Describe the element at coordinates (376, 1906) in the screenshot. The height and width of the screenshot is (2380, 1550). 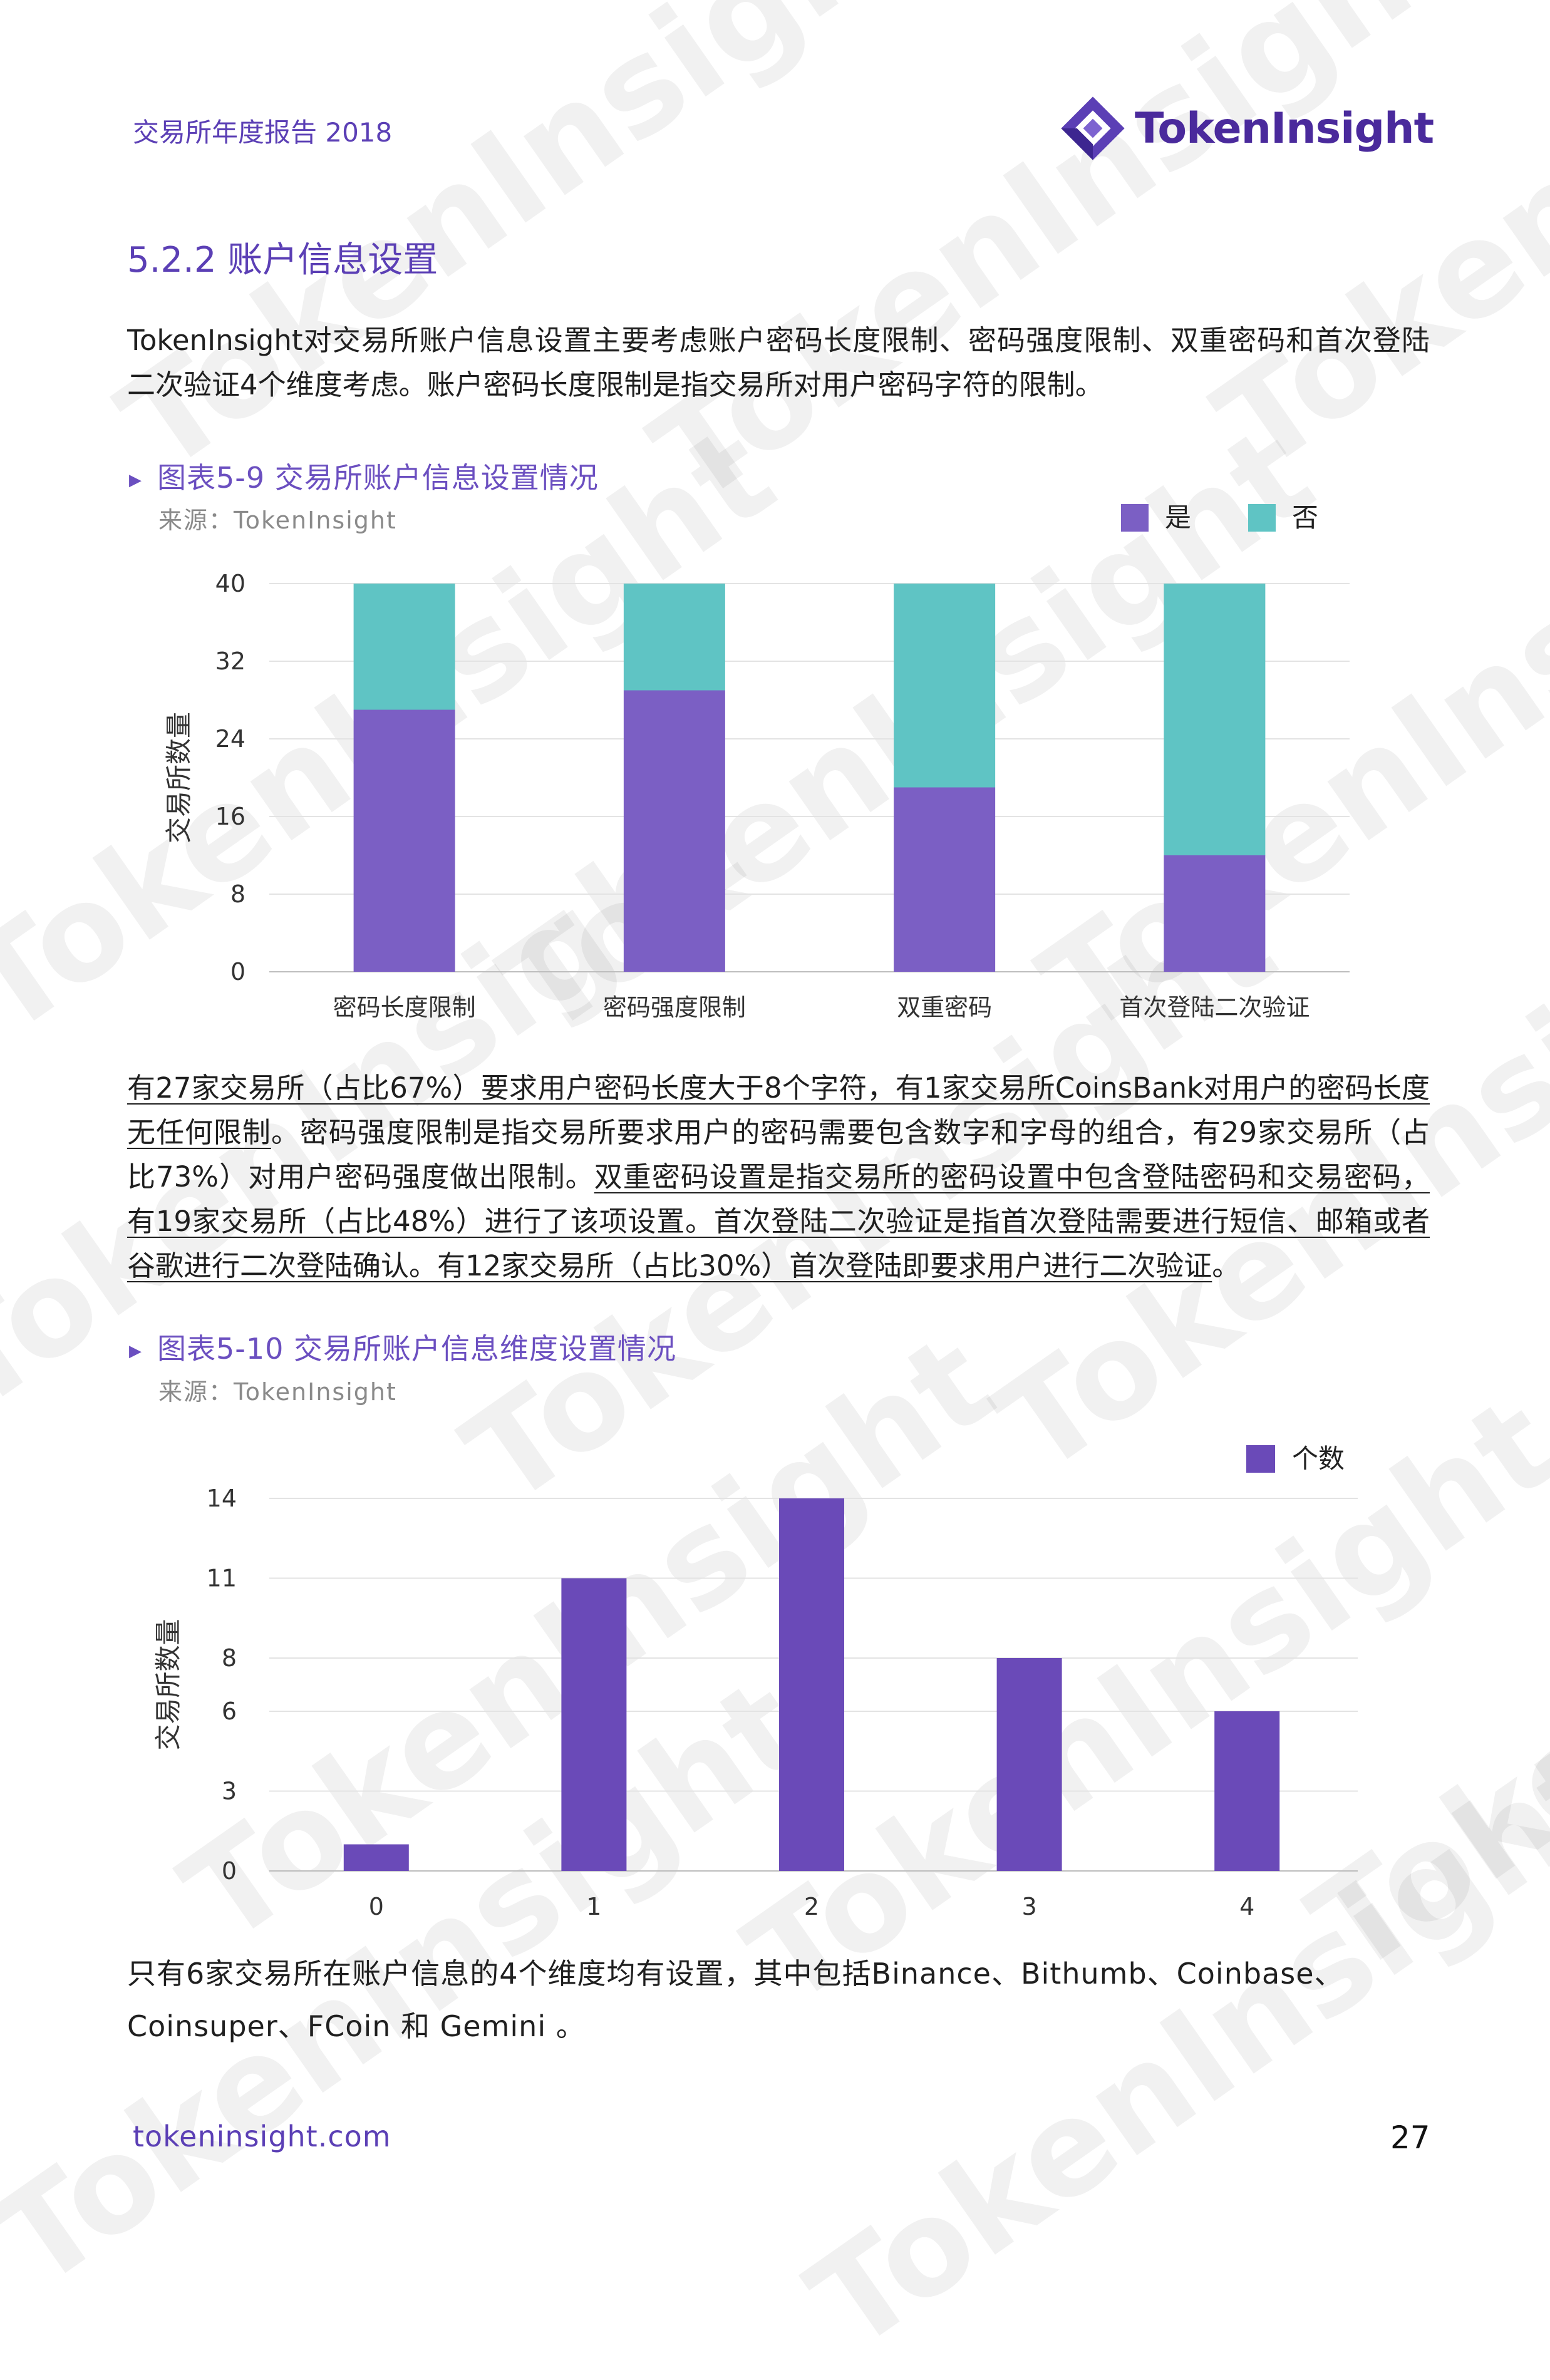
I see `x-tick-label: 0` at that location.